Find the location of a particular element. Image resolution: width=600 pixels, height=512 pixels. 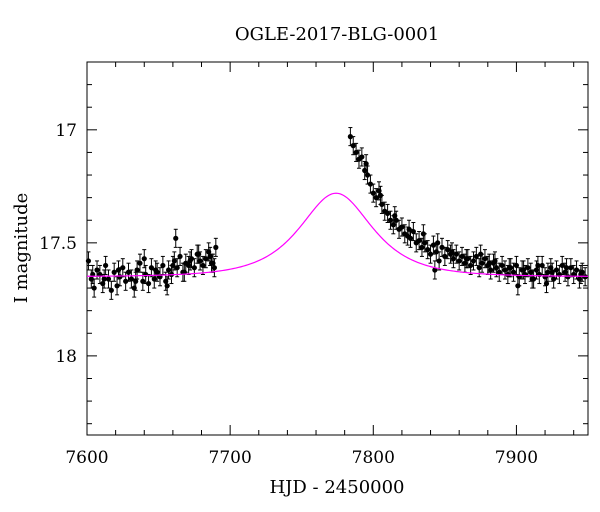

x-axis-label: HJD - 2450000 is located at coordinates (336, 487).